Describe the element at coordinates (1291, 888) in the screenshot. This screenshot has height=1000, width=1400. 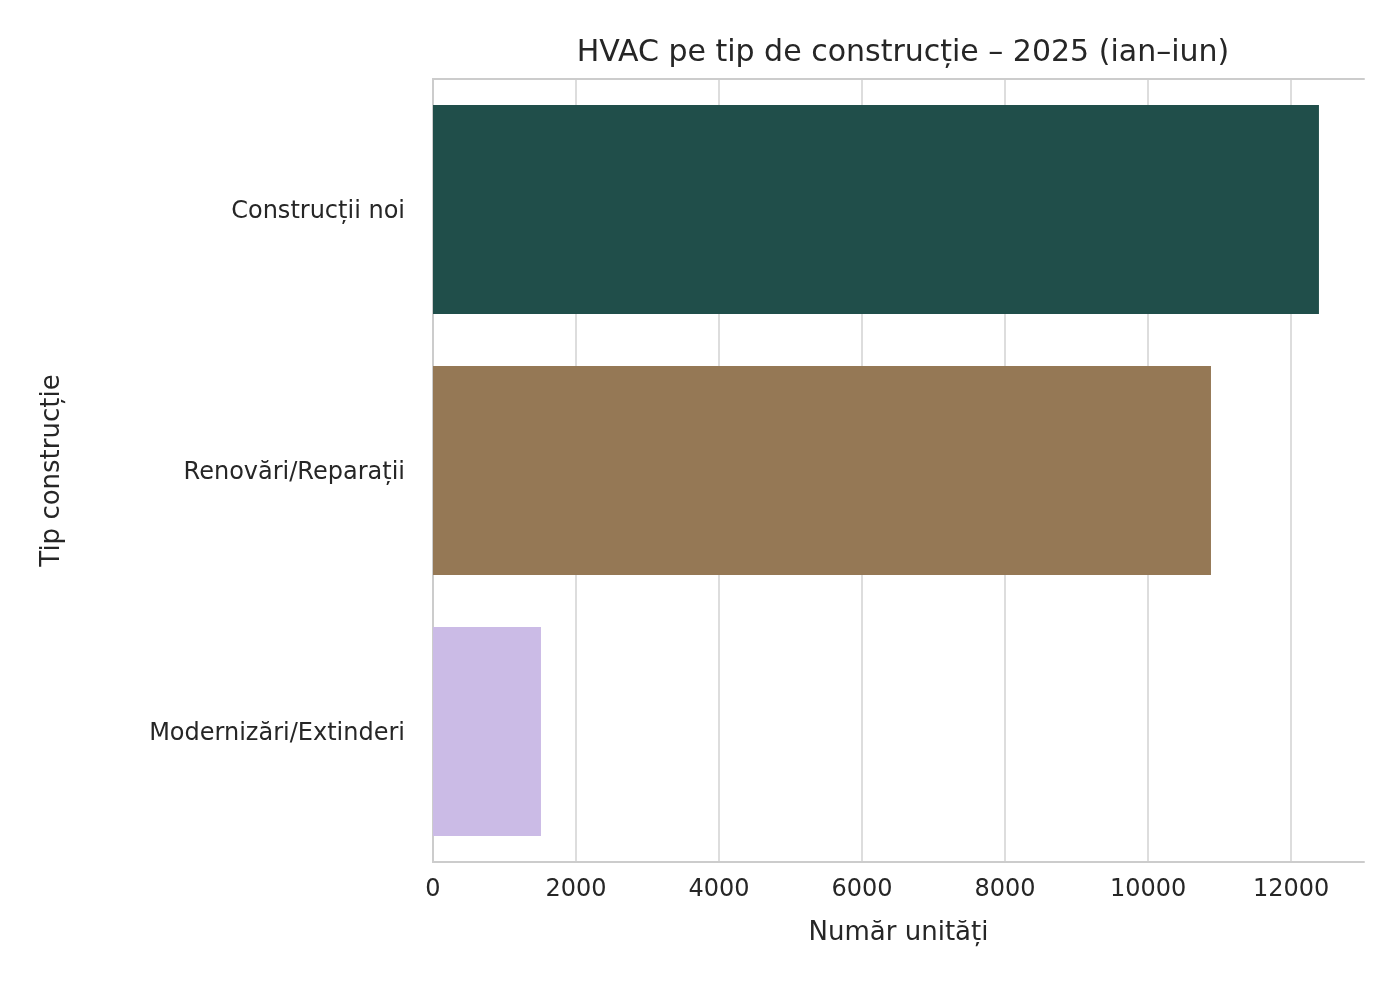
I see `x-tick-label: 12000` at that location.